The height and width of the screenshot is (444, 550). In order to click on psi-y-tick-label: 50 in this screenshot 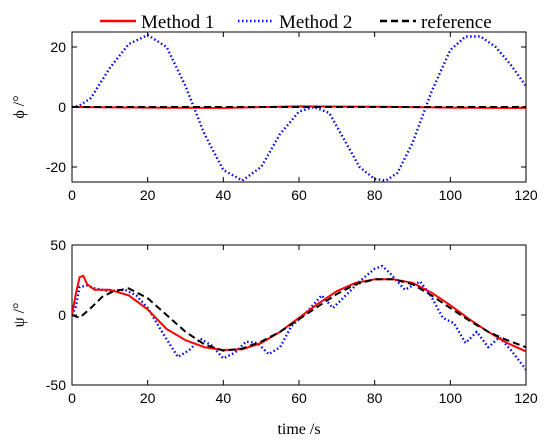, I will do `click(58, 245)`.